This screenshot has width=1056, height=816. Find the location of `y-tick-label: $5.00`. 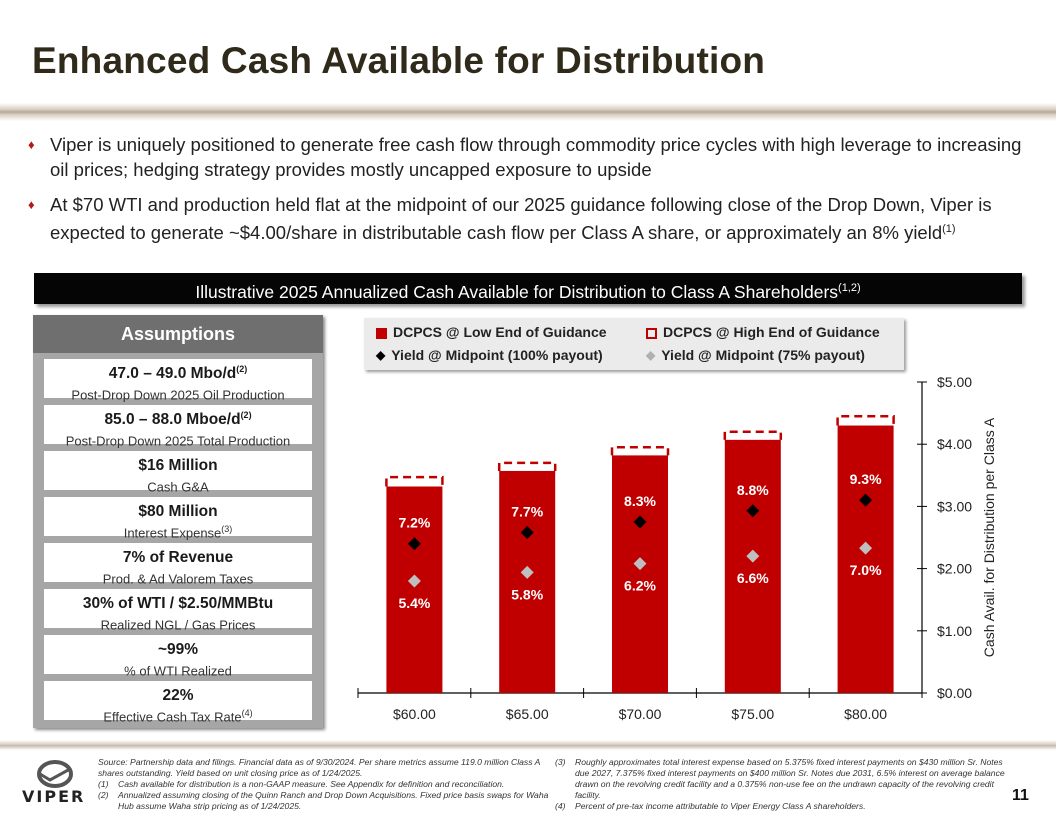

y-tick-label: $5.00 is located at coordinates (954, 382).